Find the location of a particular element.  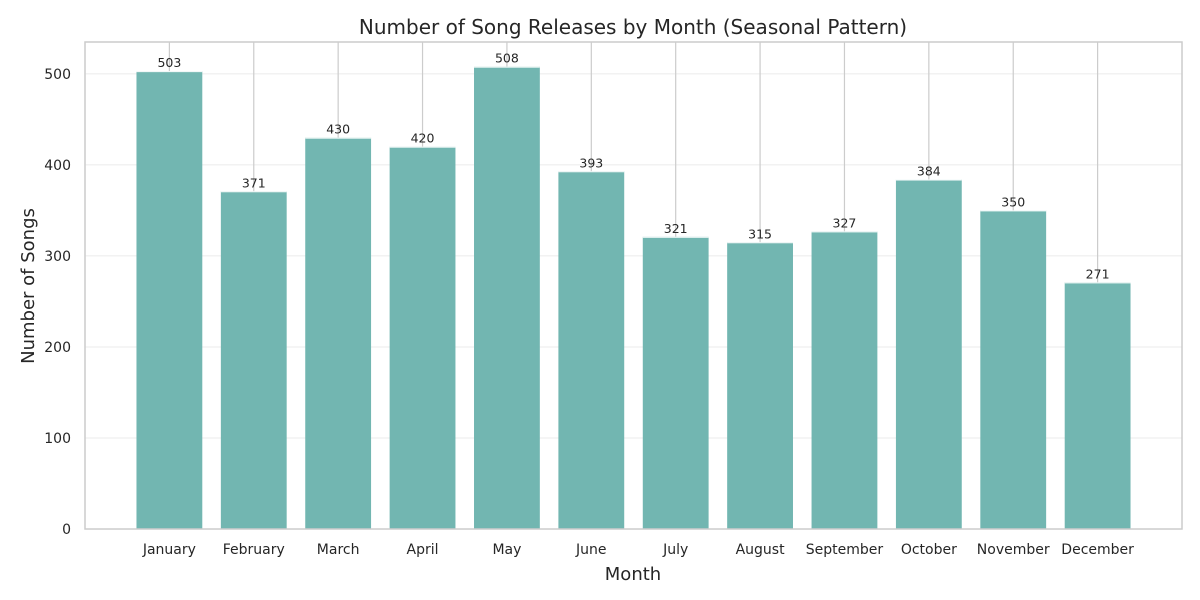

data-label-october: 384 is located at coordinates (929, 170).